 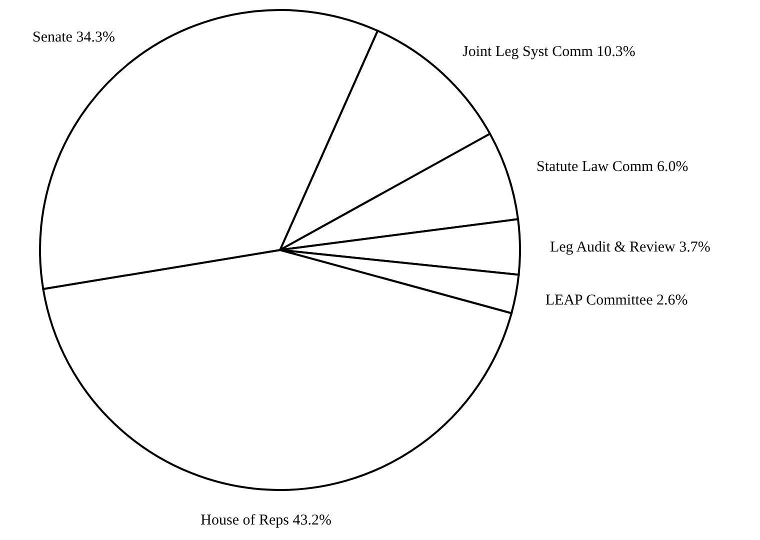 I want to click on slice-label: House of Reps 43.2%, so click(x=266, y=520).